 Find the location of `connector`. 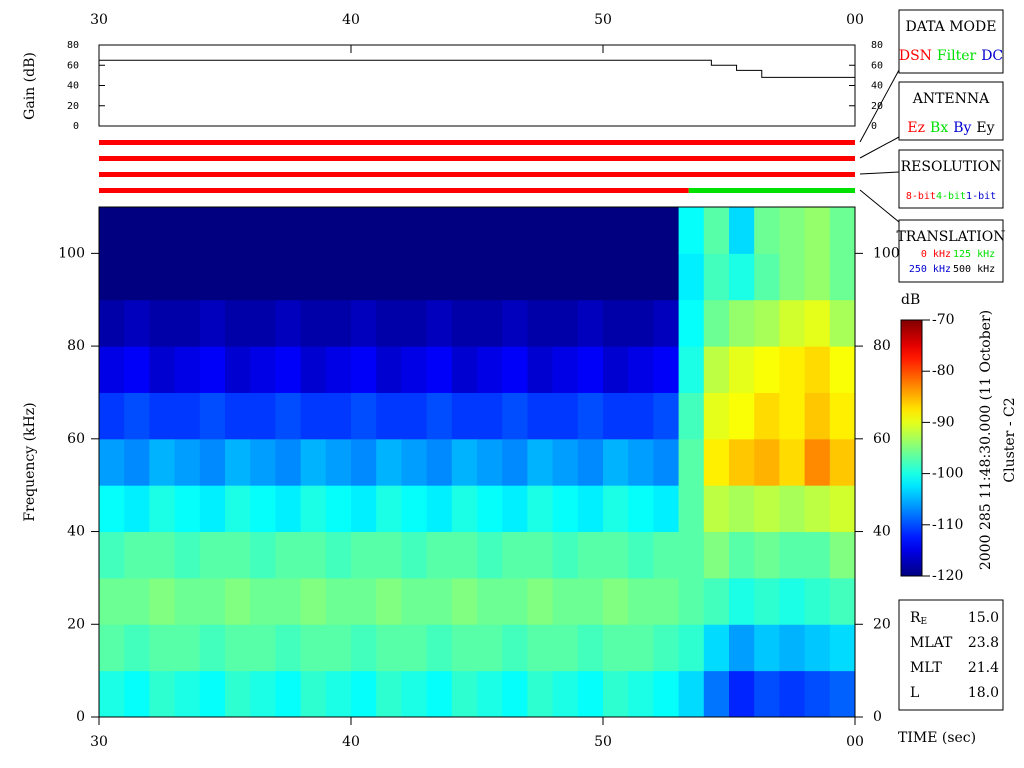

connector is located at coordinates (879, 206).